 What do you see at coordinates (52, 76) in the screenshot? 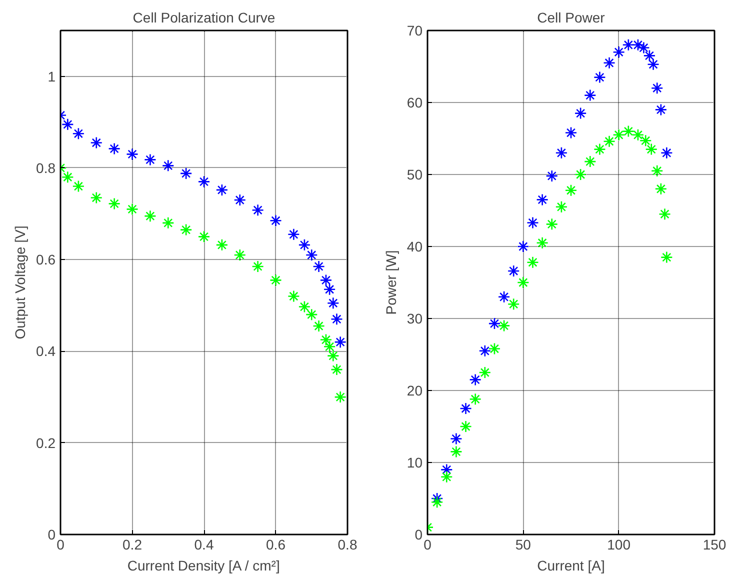
I see `y-tick-label: 1` at bounding box center [52, 76].